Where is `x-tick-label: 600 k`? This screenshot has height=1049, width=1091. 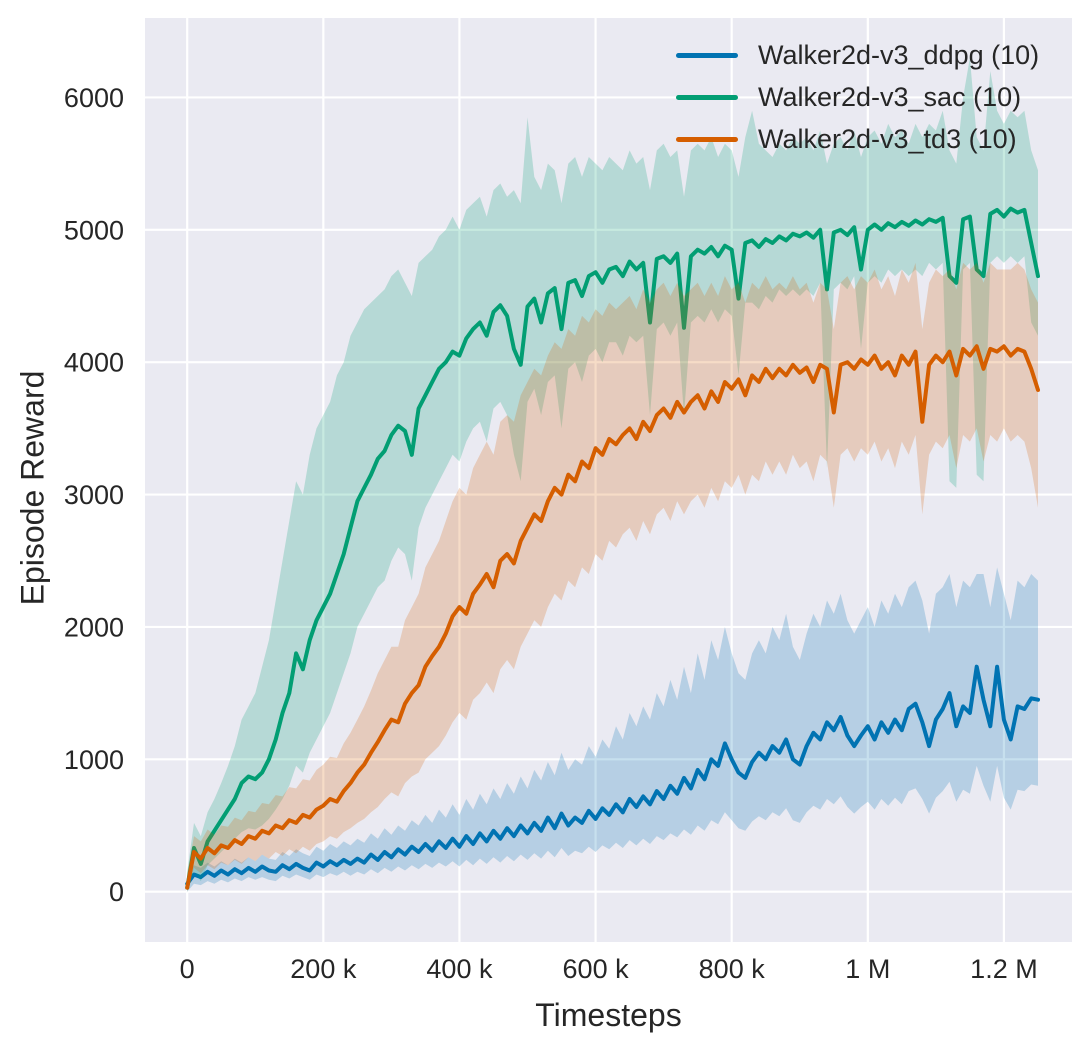 x-tick-label: 600 k is located at coordinates (596, 969).